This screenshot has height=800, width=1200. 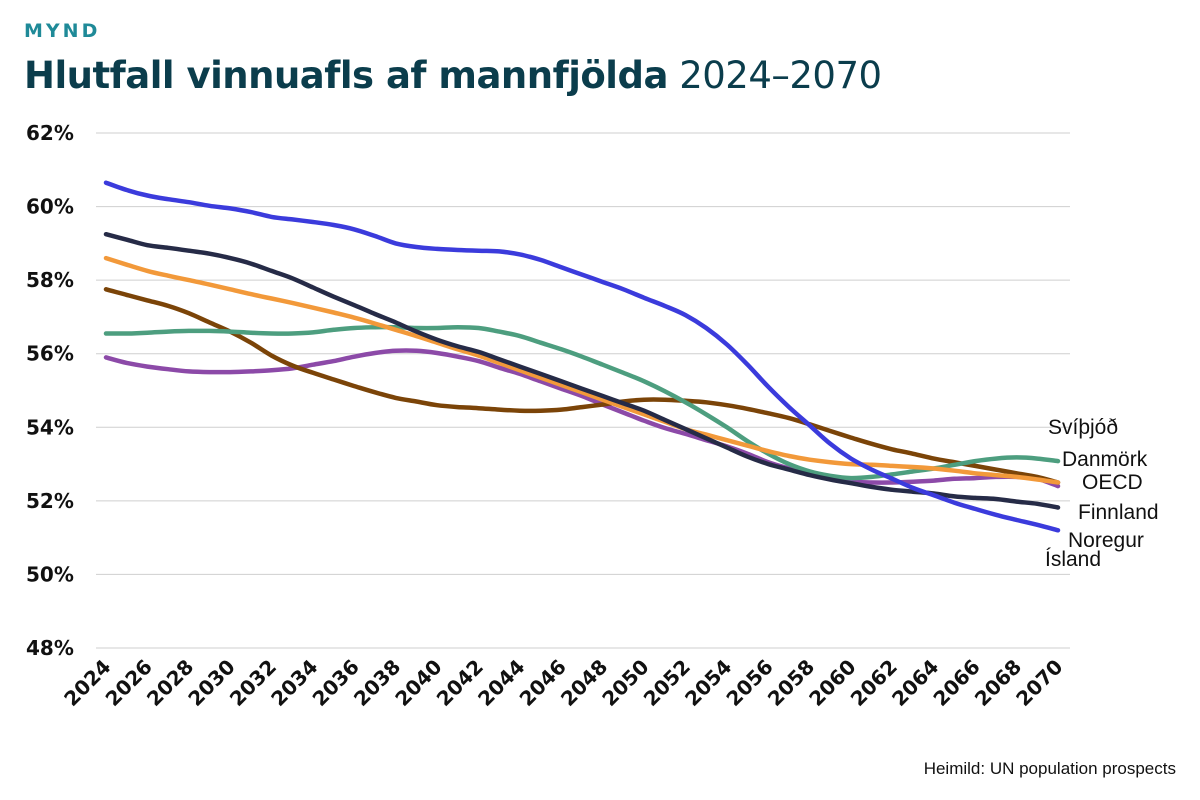 I want to click on x-tick-label: 2068, so click(x=998, y=683).